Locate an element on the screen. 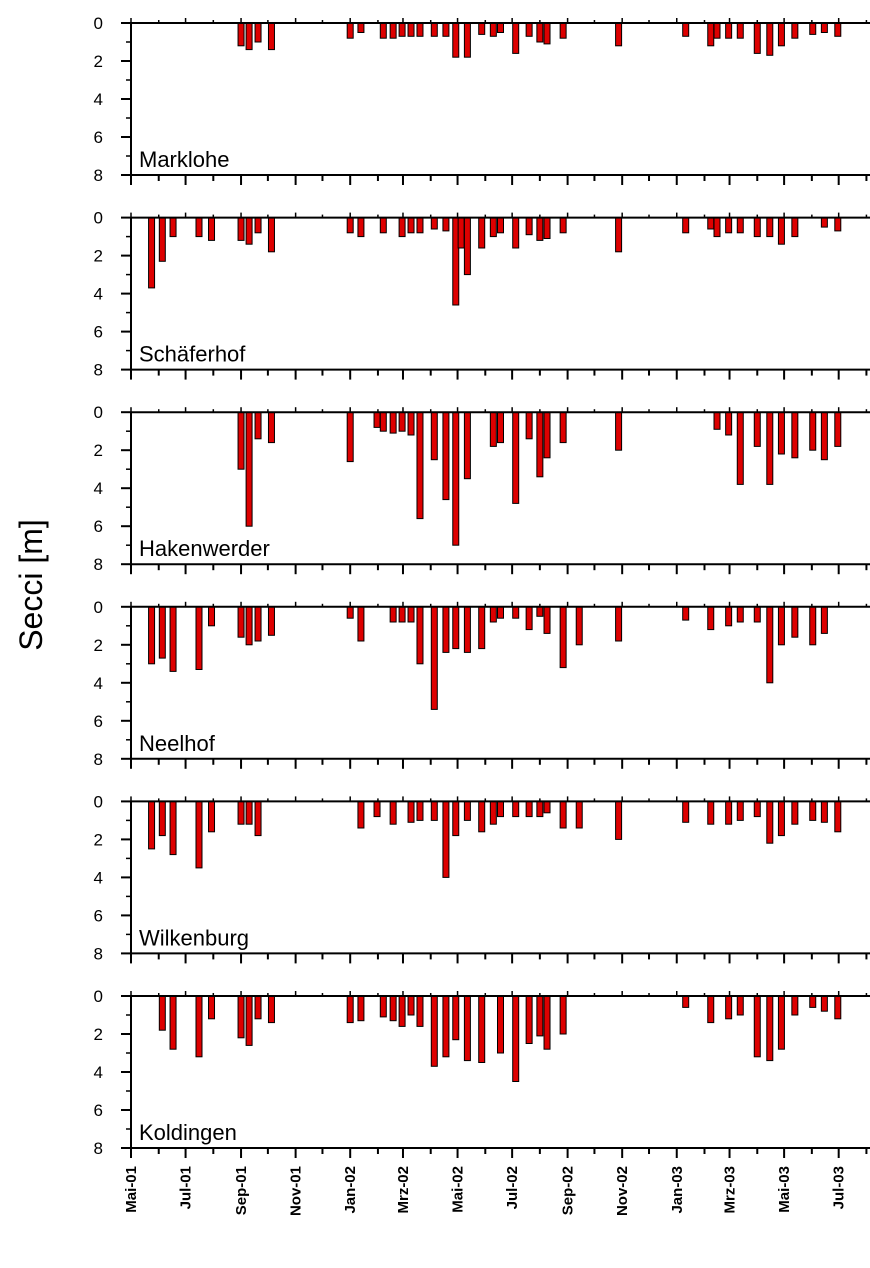 This screenshot has height=1268, width=870. station-label: Koldingen is located at coordinates (188, 1132).